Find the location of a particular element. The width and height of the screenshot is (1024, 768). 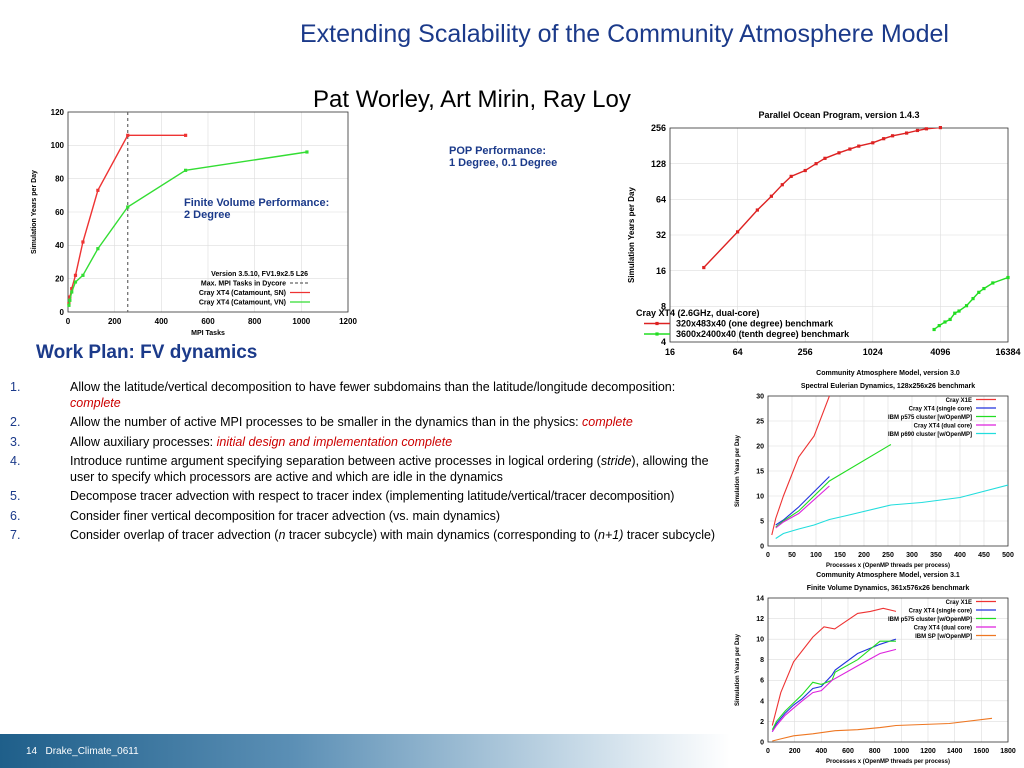

footer-label: 14 Drake_Climate_0611 is located at coordinates (82, 751).